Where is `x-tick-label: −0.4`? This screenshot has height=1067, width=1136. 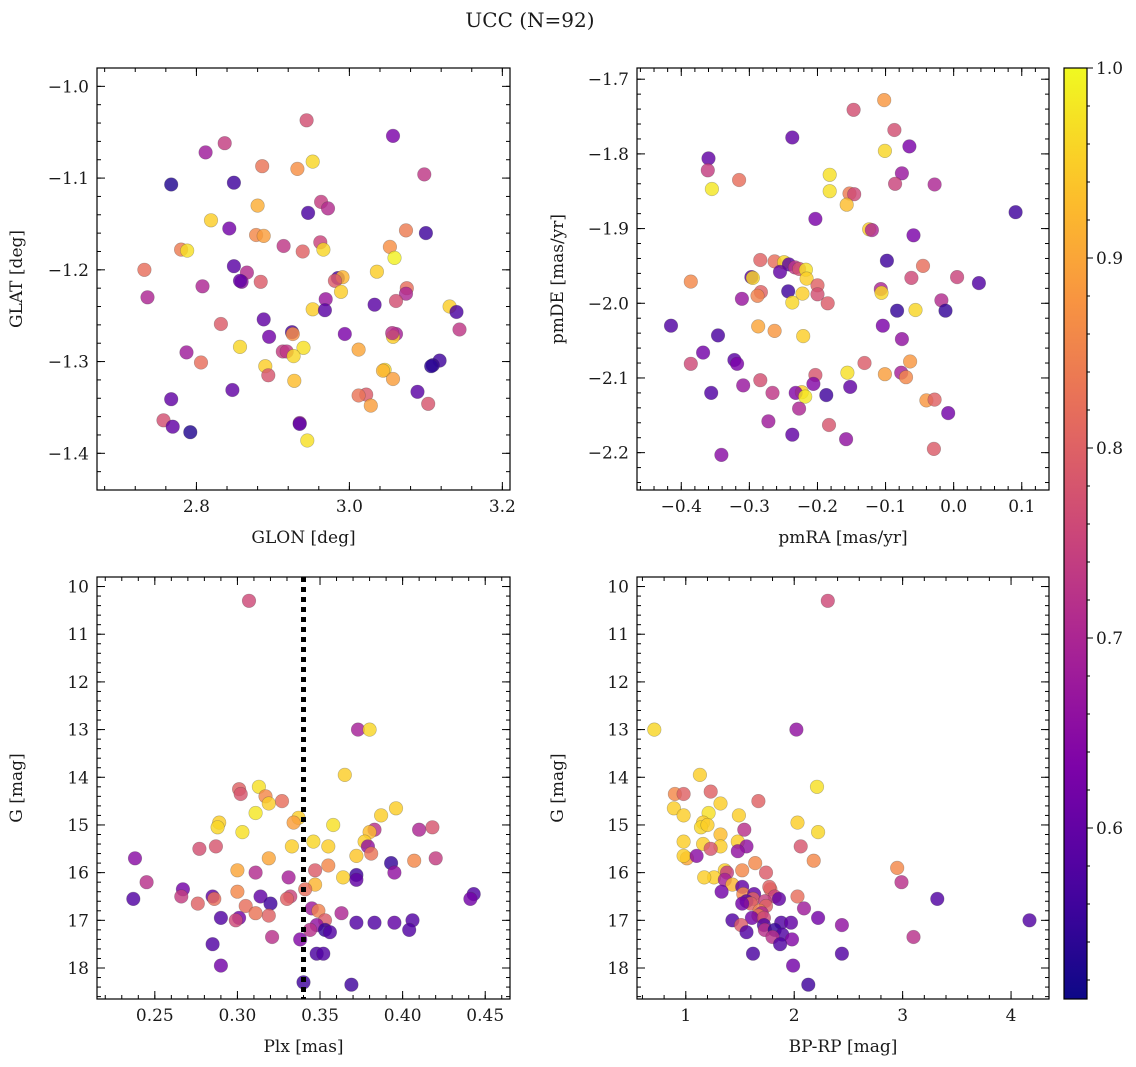 x-tick-label: −0.4 is located at coordinates (681, 507).